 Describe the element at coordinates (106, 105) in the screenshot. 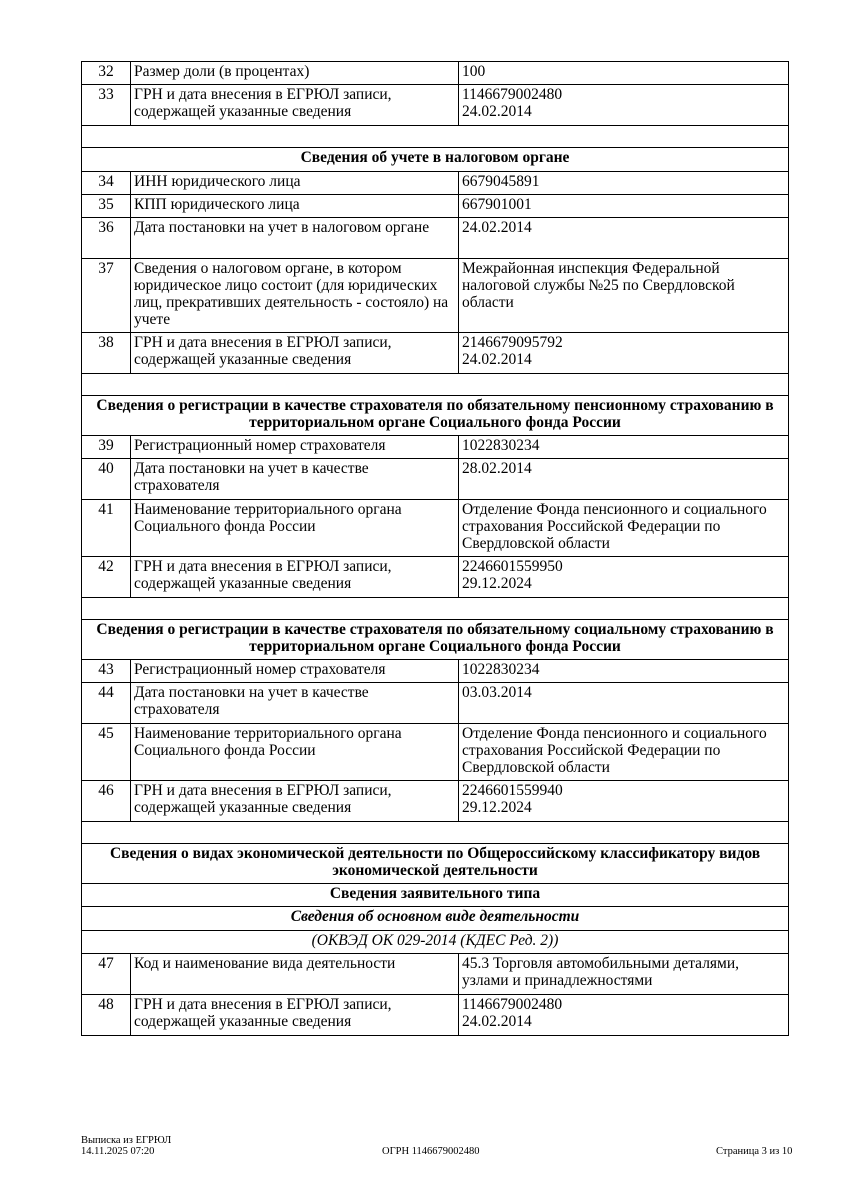

I see `row-number: 33` at that location.